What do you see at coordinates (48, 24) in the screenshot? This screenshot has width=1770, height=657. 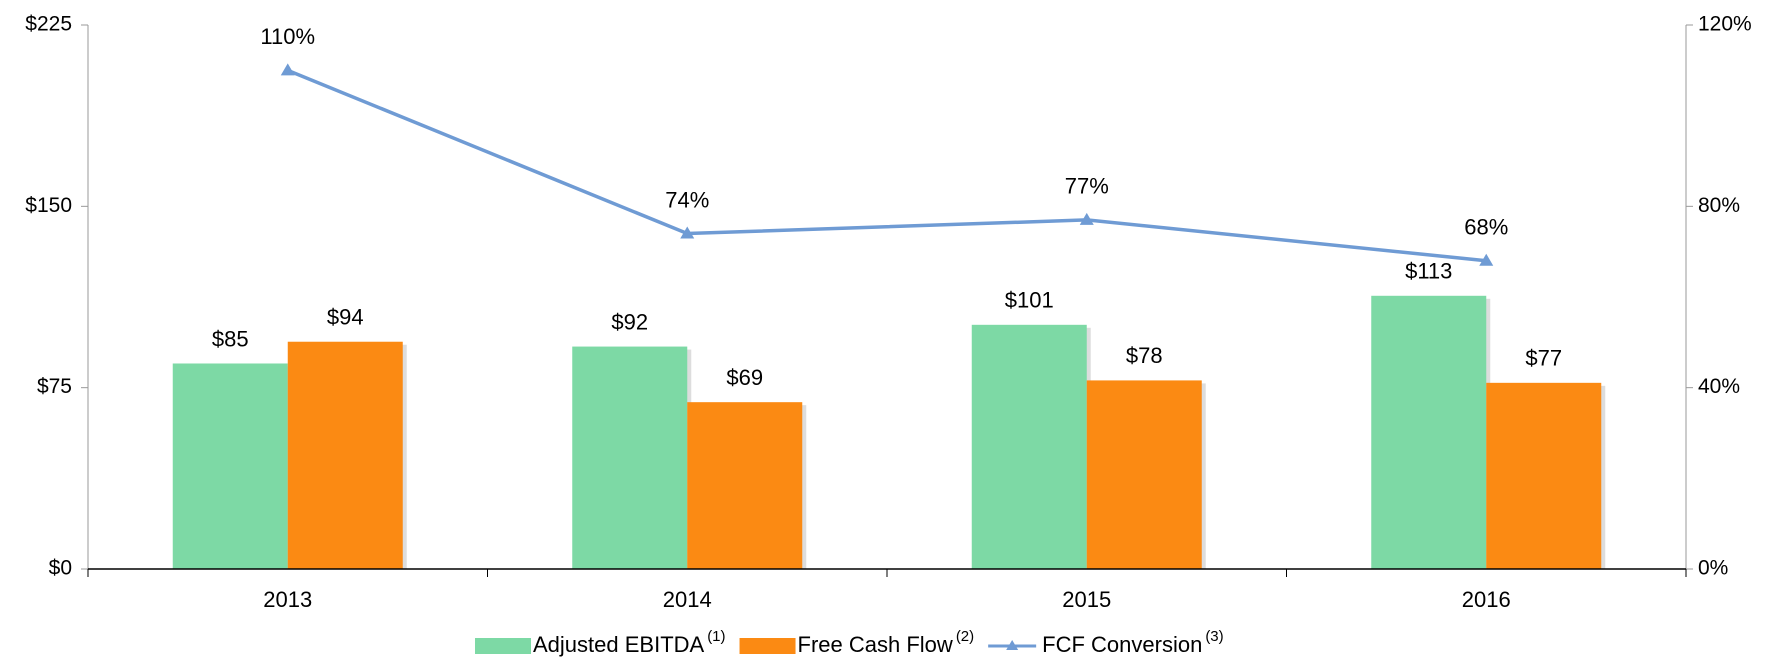 I see `y-tick-label: $225` at bounding box center [48, 24].